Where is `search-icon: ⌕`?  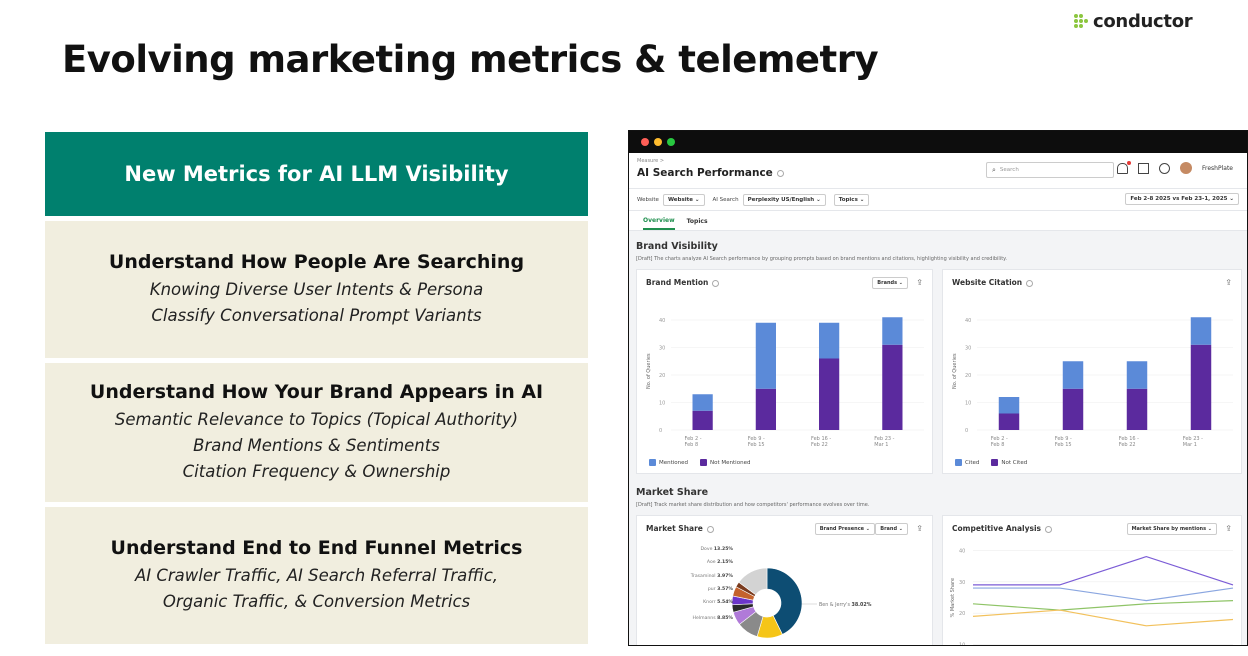
search-icon: ⌕ is located at coordinates (994, 169).